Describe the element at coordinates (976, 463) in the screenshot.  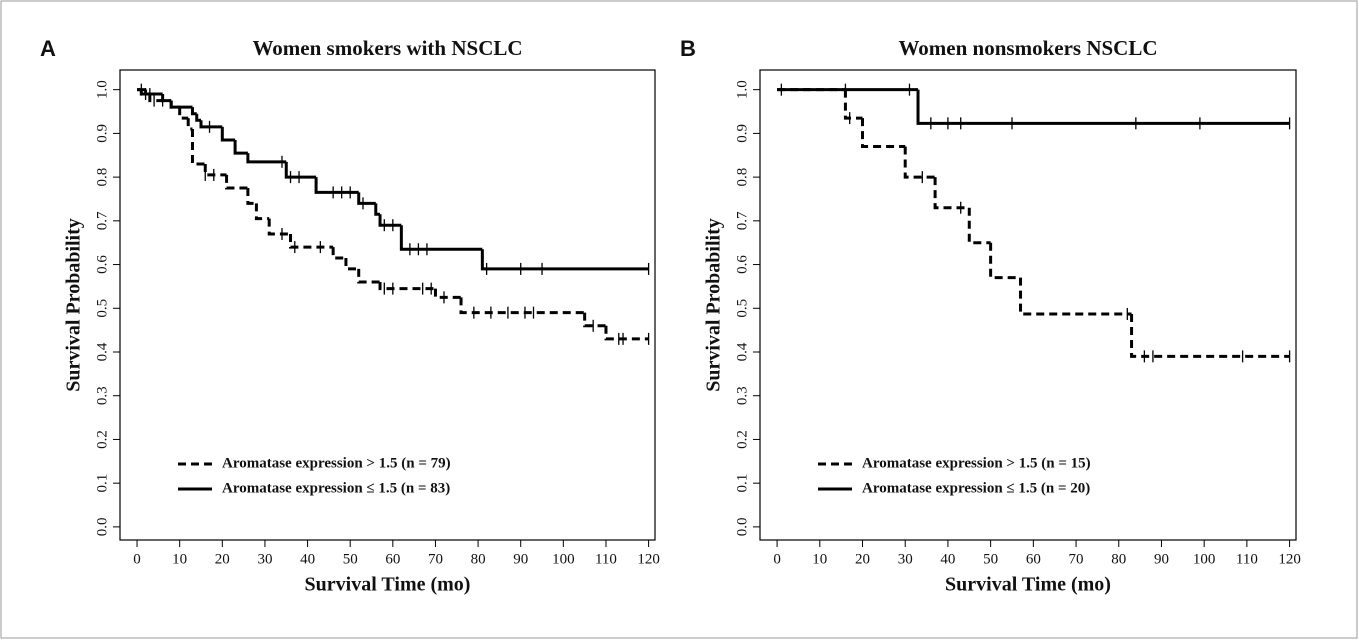
I see `legend-label: Aromatase expression > 1.5 (n = 15)` at that location.